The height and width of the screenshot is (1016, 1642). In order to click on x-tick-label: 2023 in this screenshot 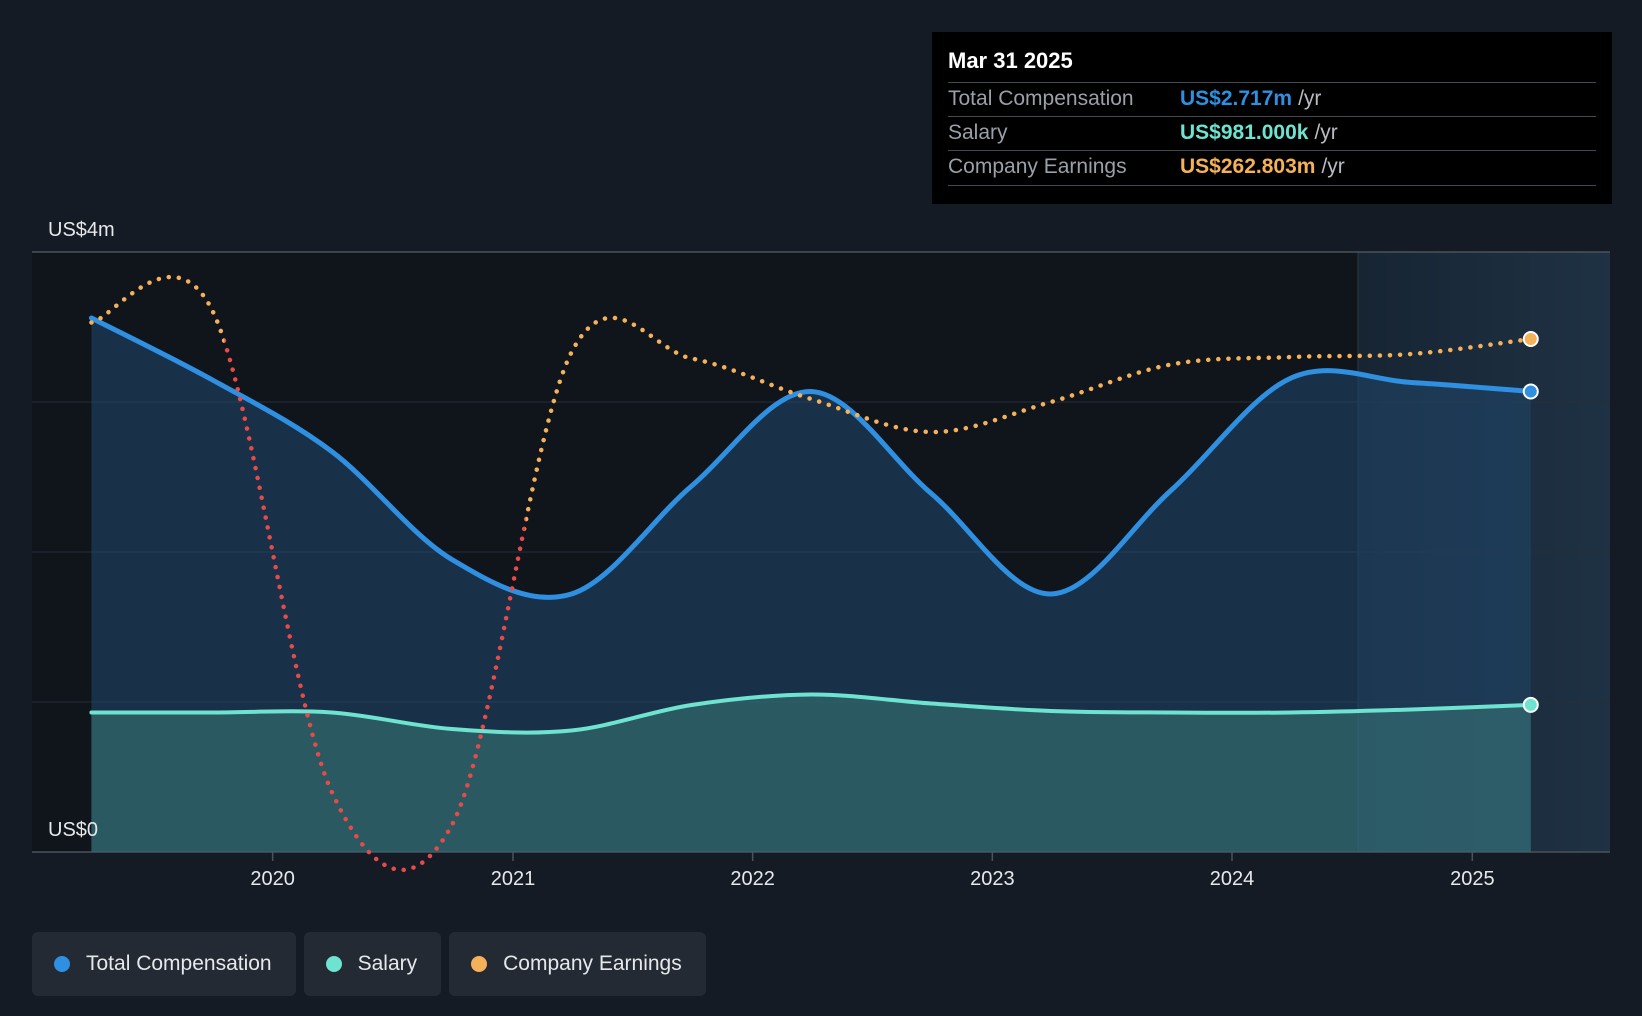, I will do `click(992, 879)`.